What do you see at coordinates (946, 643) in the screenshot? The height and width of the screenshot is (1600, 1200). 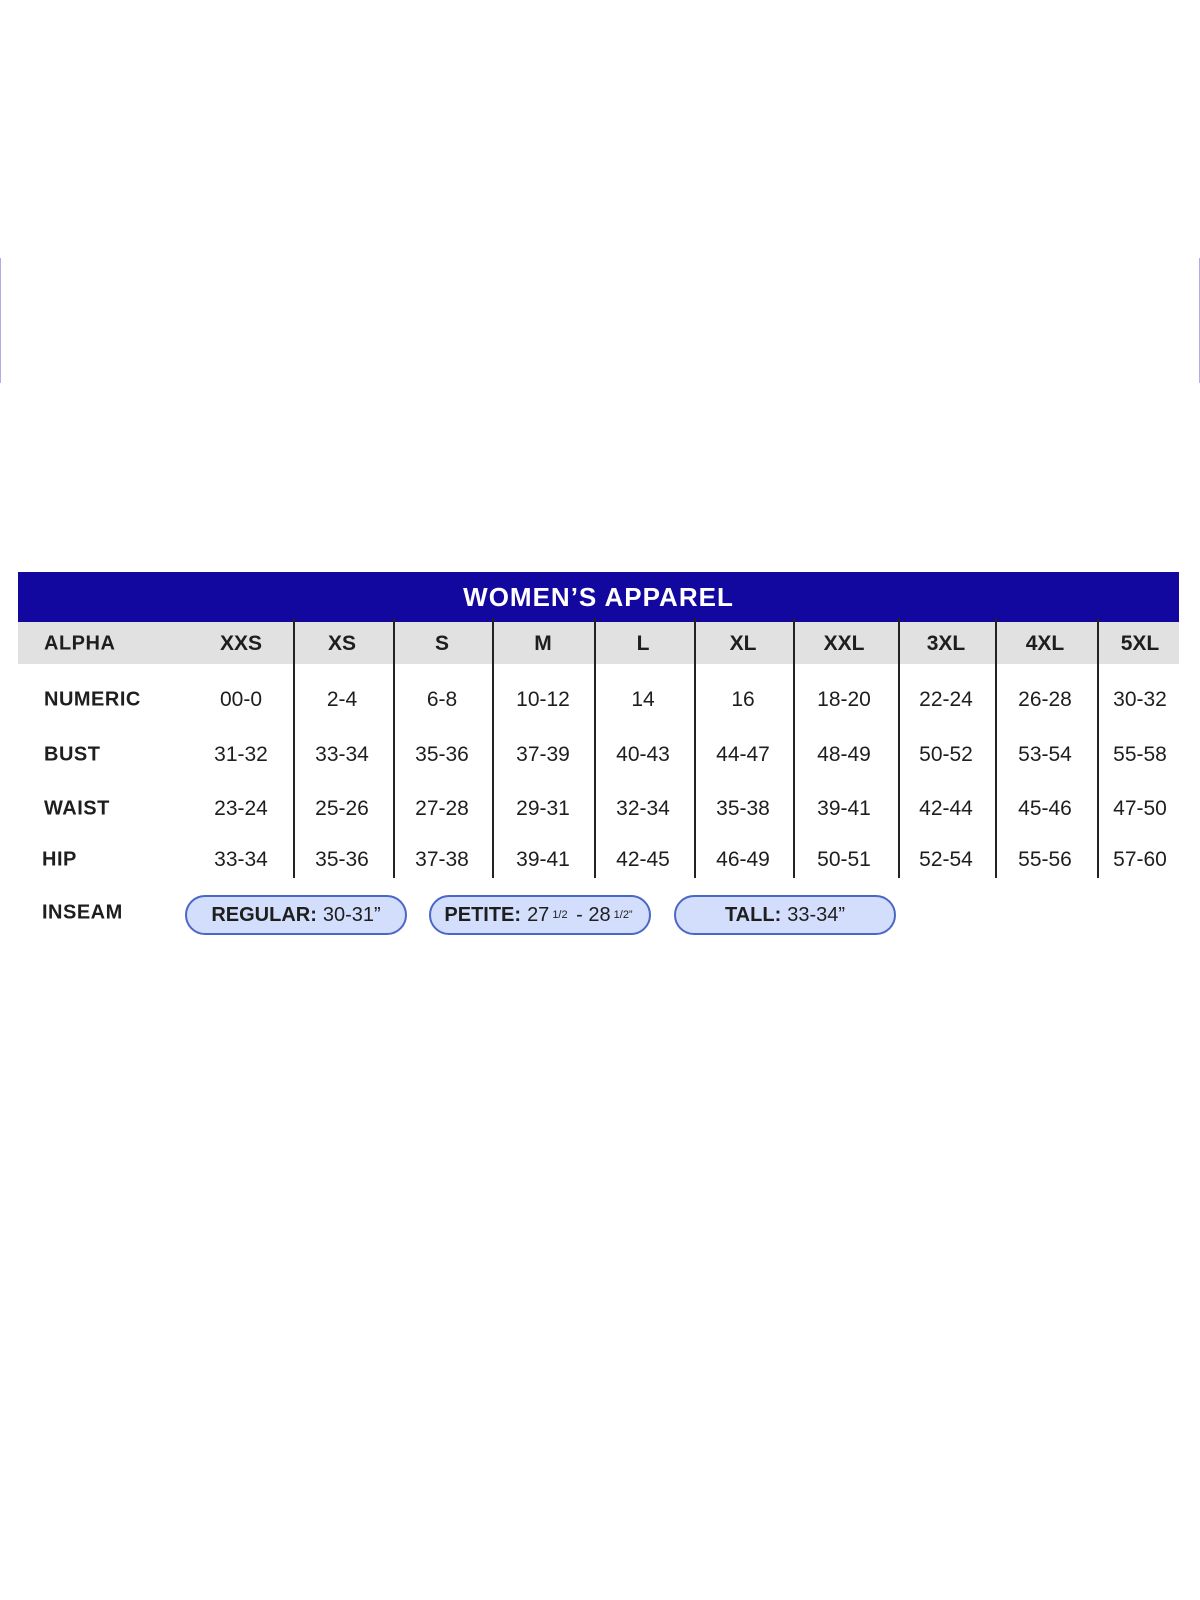 I see `size-header-3xl: 3XL` at bounding box center [946, 643].